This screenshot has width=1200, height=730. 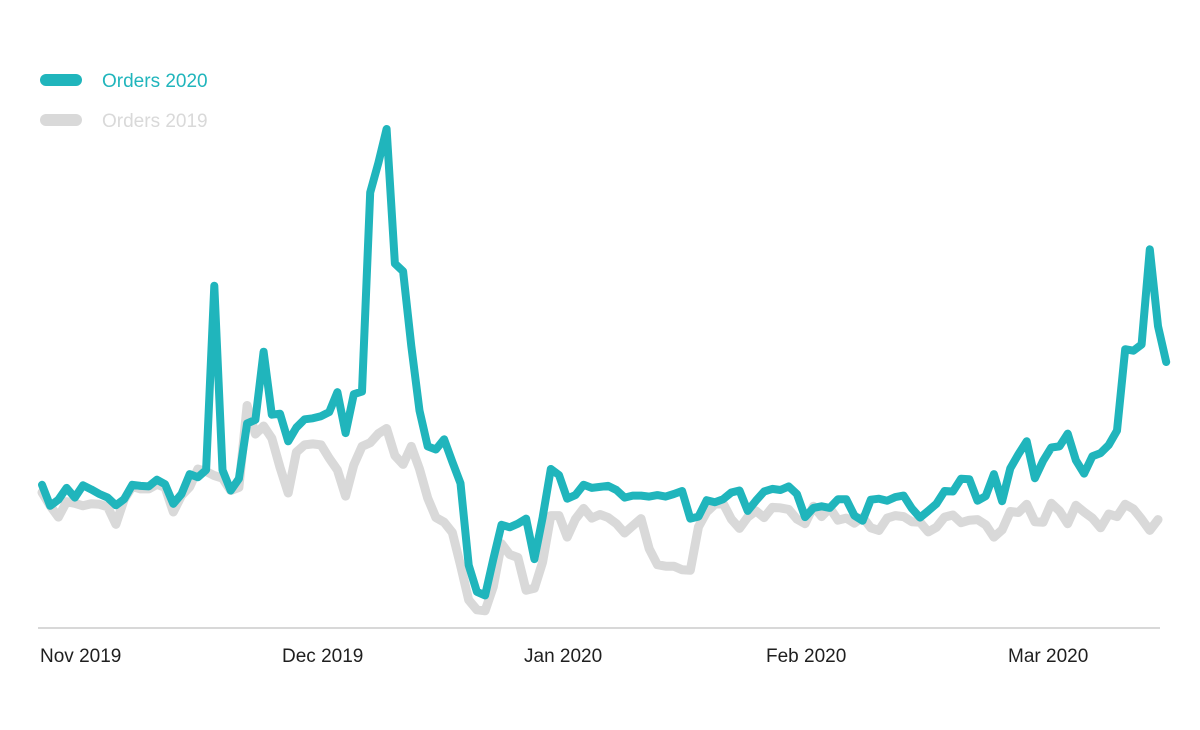 I want to click on x-tick-label: Mar 2020, so click(x=1048, y=656).